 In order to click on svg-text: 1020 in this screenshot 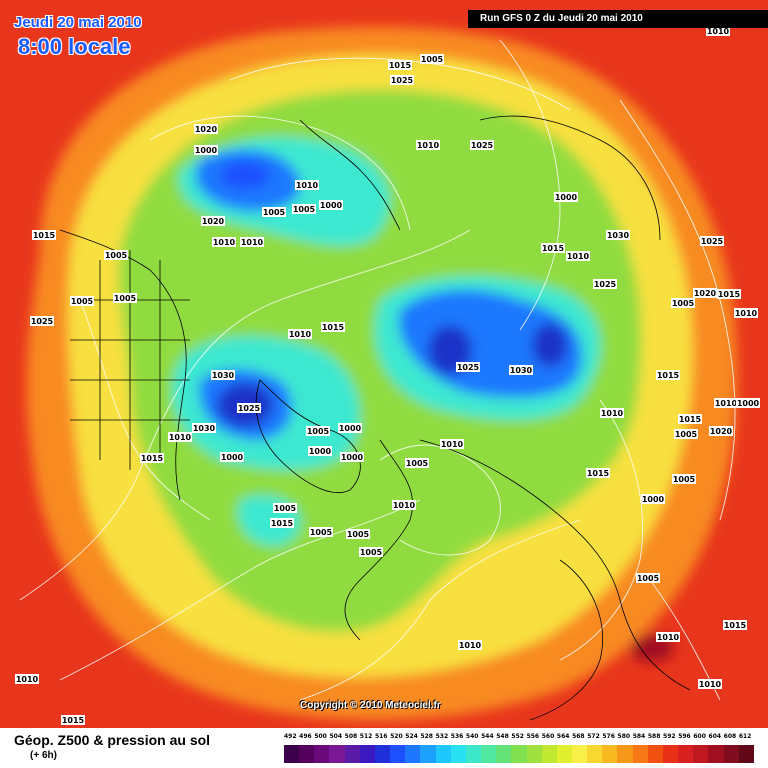, I will do `click(213, 221)`.